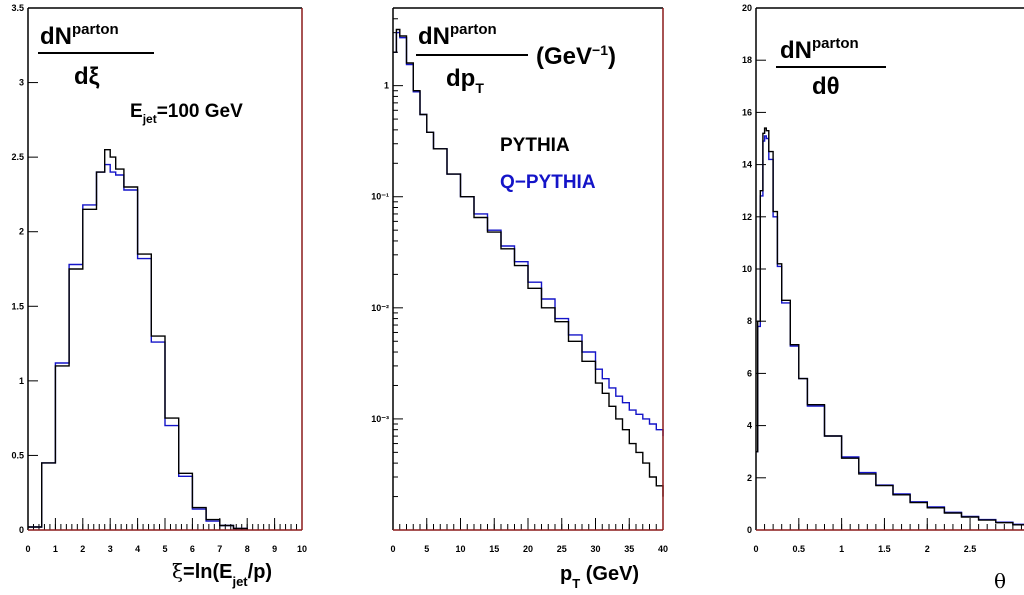 The image size is (1024, 595). What do you see at coordinates (17, 8) in the screenshot?
I see `p1-ytick-label: 3.5` at bounding box center [17, 8].